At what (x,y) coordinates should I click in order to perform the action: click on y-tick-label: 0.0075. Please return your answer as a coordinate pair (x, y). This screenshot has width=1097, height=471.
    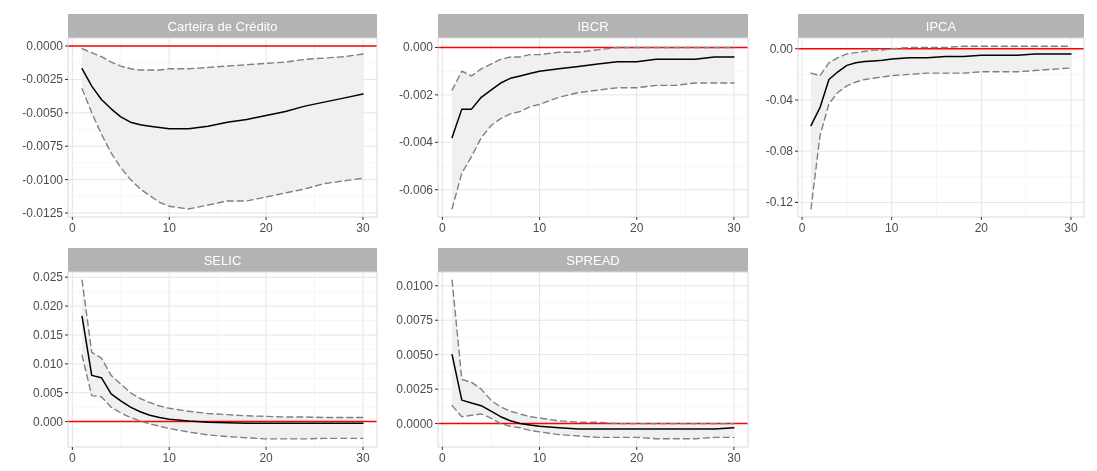
    Looking at the image, I should click on (415, 320).